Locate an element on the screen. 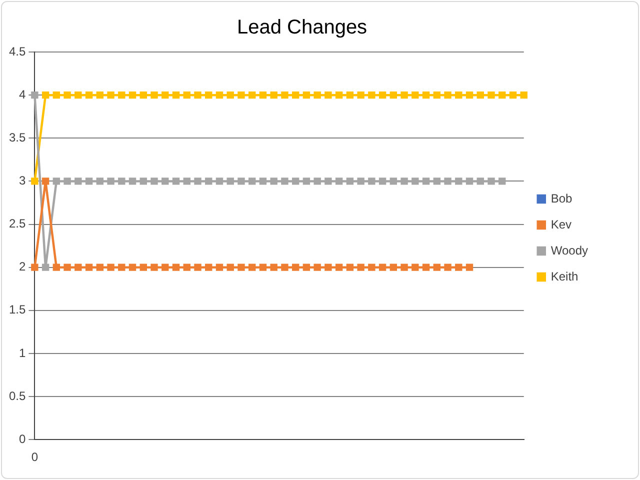  legend-label: Bob is located at coordinates (561, 198).